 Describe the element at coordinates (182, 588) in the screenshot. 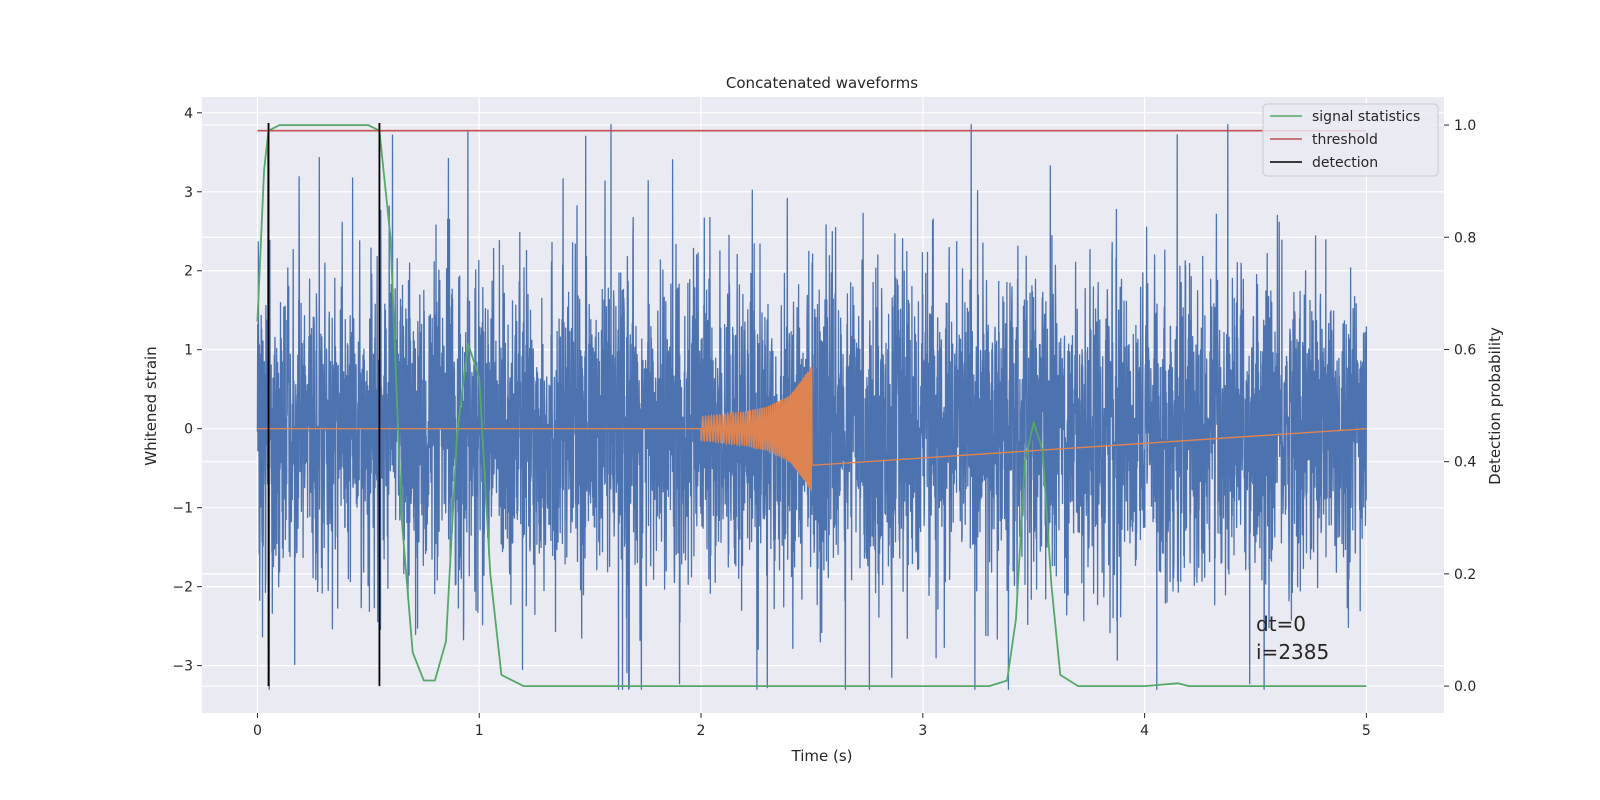

I see `y-tick-label: −2` at that location.